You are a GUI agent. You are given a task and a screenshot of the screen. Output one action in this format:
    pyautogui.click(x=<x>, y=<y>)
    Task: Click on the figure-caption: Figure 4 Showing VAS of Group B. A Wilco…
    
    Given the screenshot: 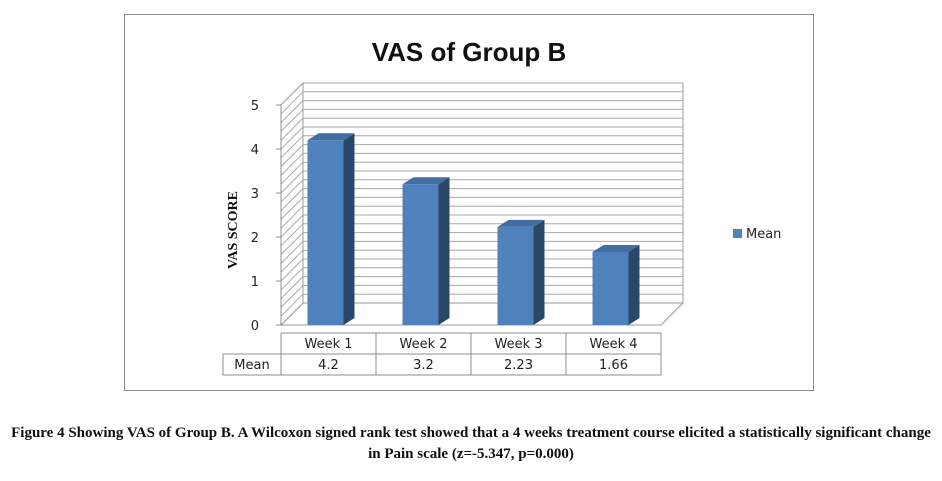 What is the action you would take?
    pyautogui.click(x=471, y=443)
    